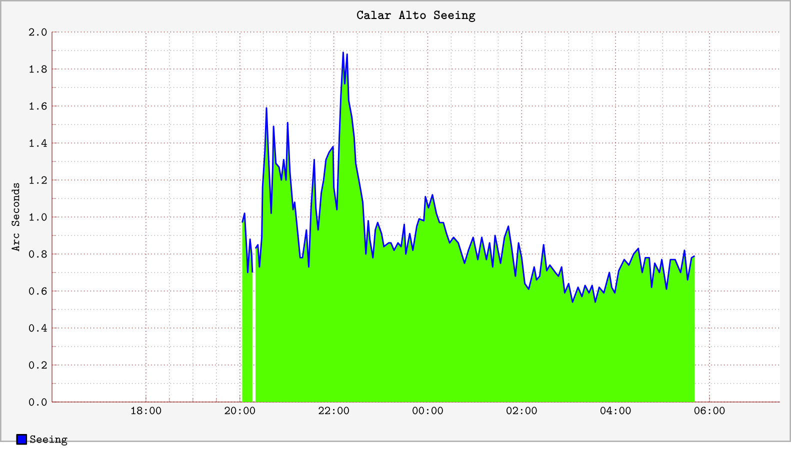 The height and width of the screenshot is (450, 791). What do you see at coordinates (16, 217) in the screenshot?
I see `y-axis-title: Arc Seconds` at bounding box center [16, 217].